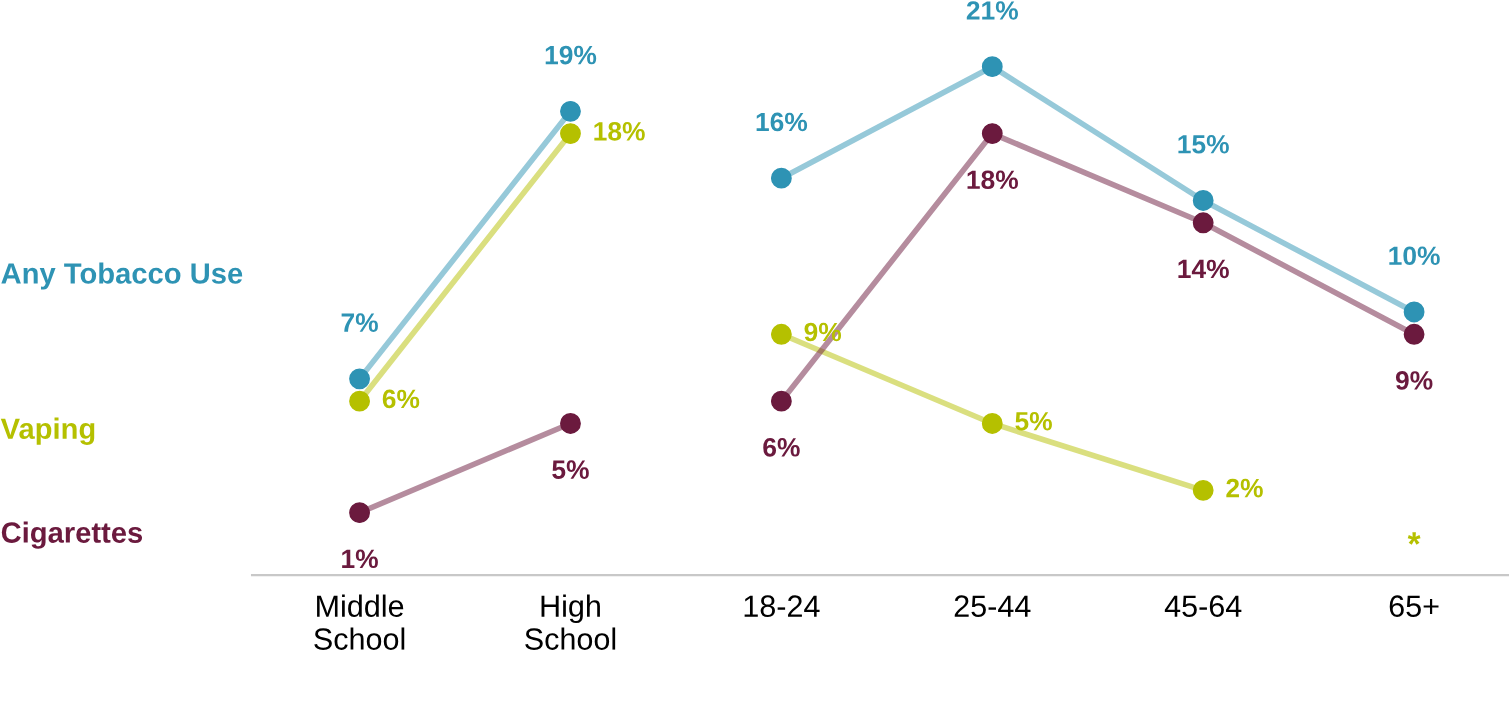 The width and height of the screenshot is (1509, 710). Describe the element at coordinates (359, 322) in the screenshot. I see `data-label: 7%` at that location.